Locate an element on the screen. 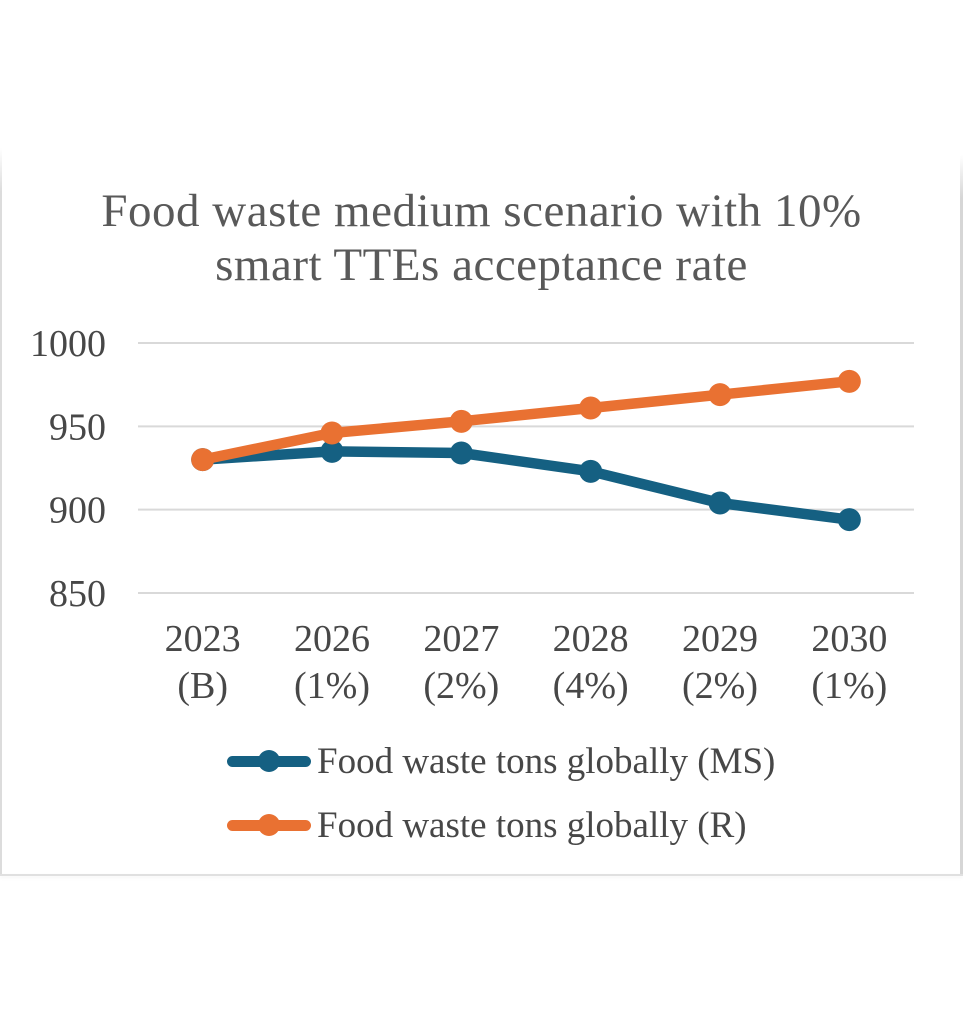 This screenshot has width=963, height=1024. legend-item: Food waste tons globally (MS) is located at coordinates (501, 761).